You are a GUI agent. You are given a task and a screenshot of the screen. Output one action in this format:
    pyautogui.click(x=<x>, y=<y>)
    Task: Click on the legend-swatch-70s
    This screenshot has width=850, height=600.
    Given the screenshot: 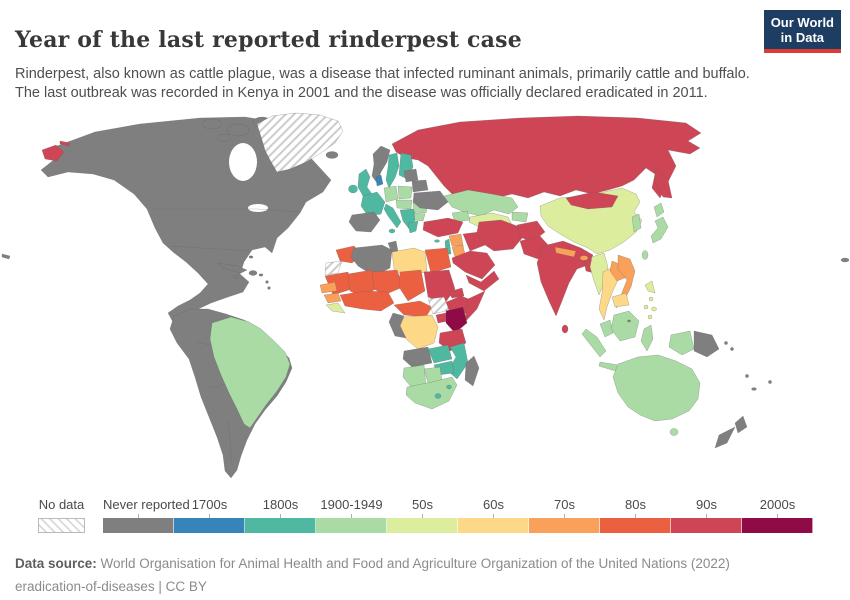 What is the action you would take?
    pyautogui.click(x=564, y=525)
    